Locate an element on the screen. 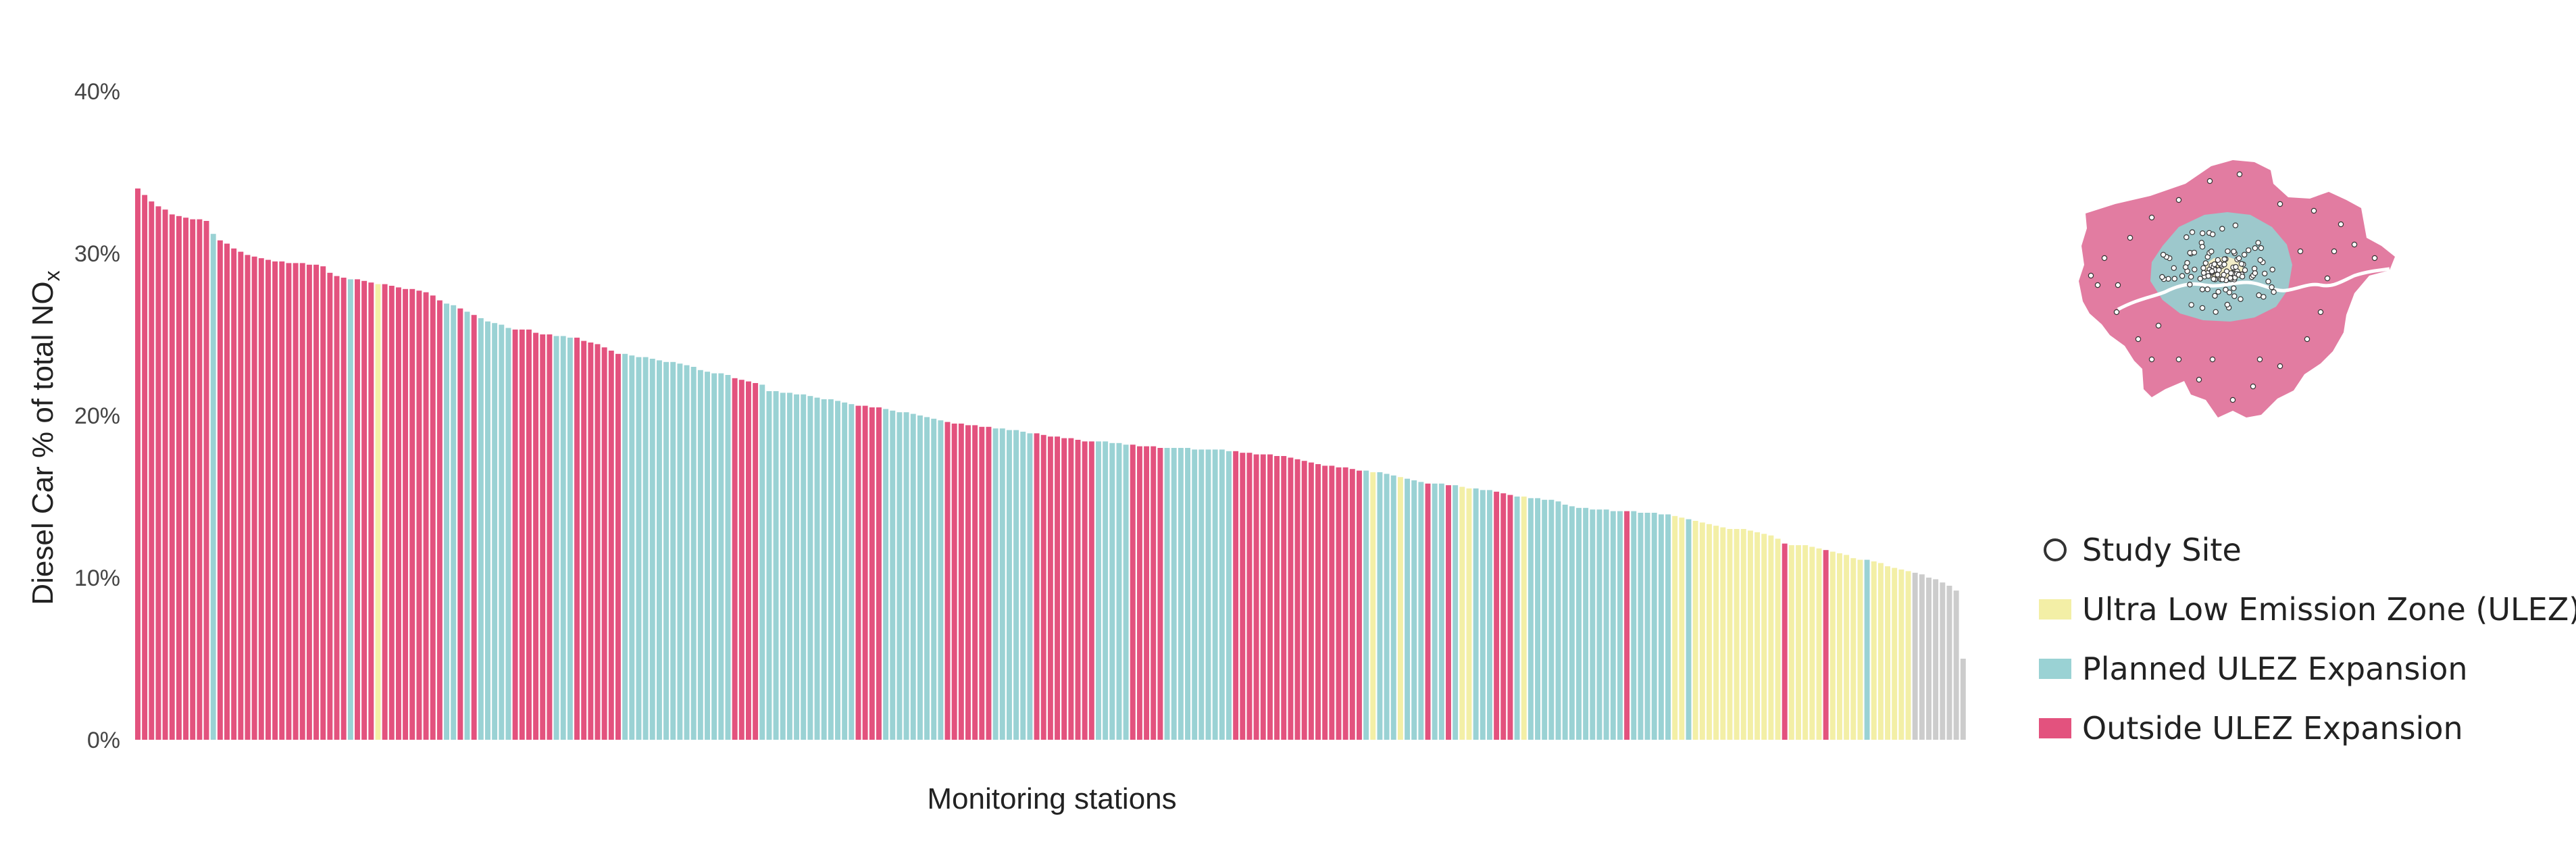  y-axis-ticks: 0% 10% 20% 30% 40% is located at coordinates (97, 416).